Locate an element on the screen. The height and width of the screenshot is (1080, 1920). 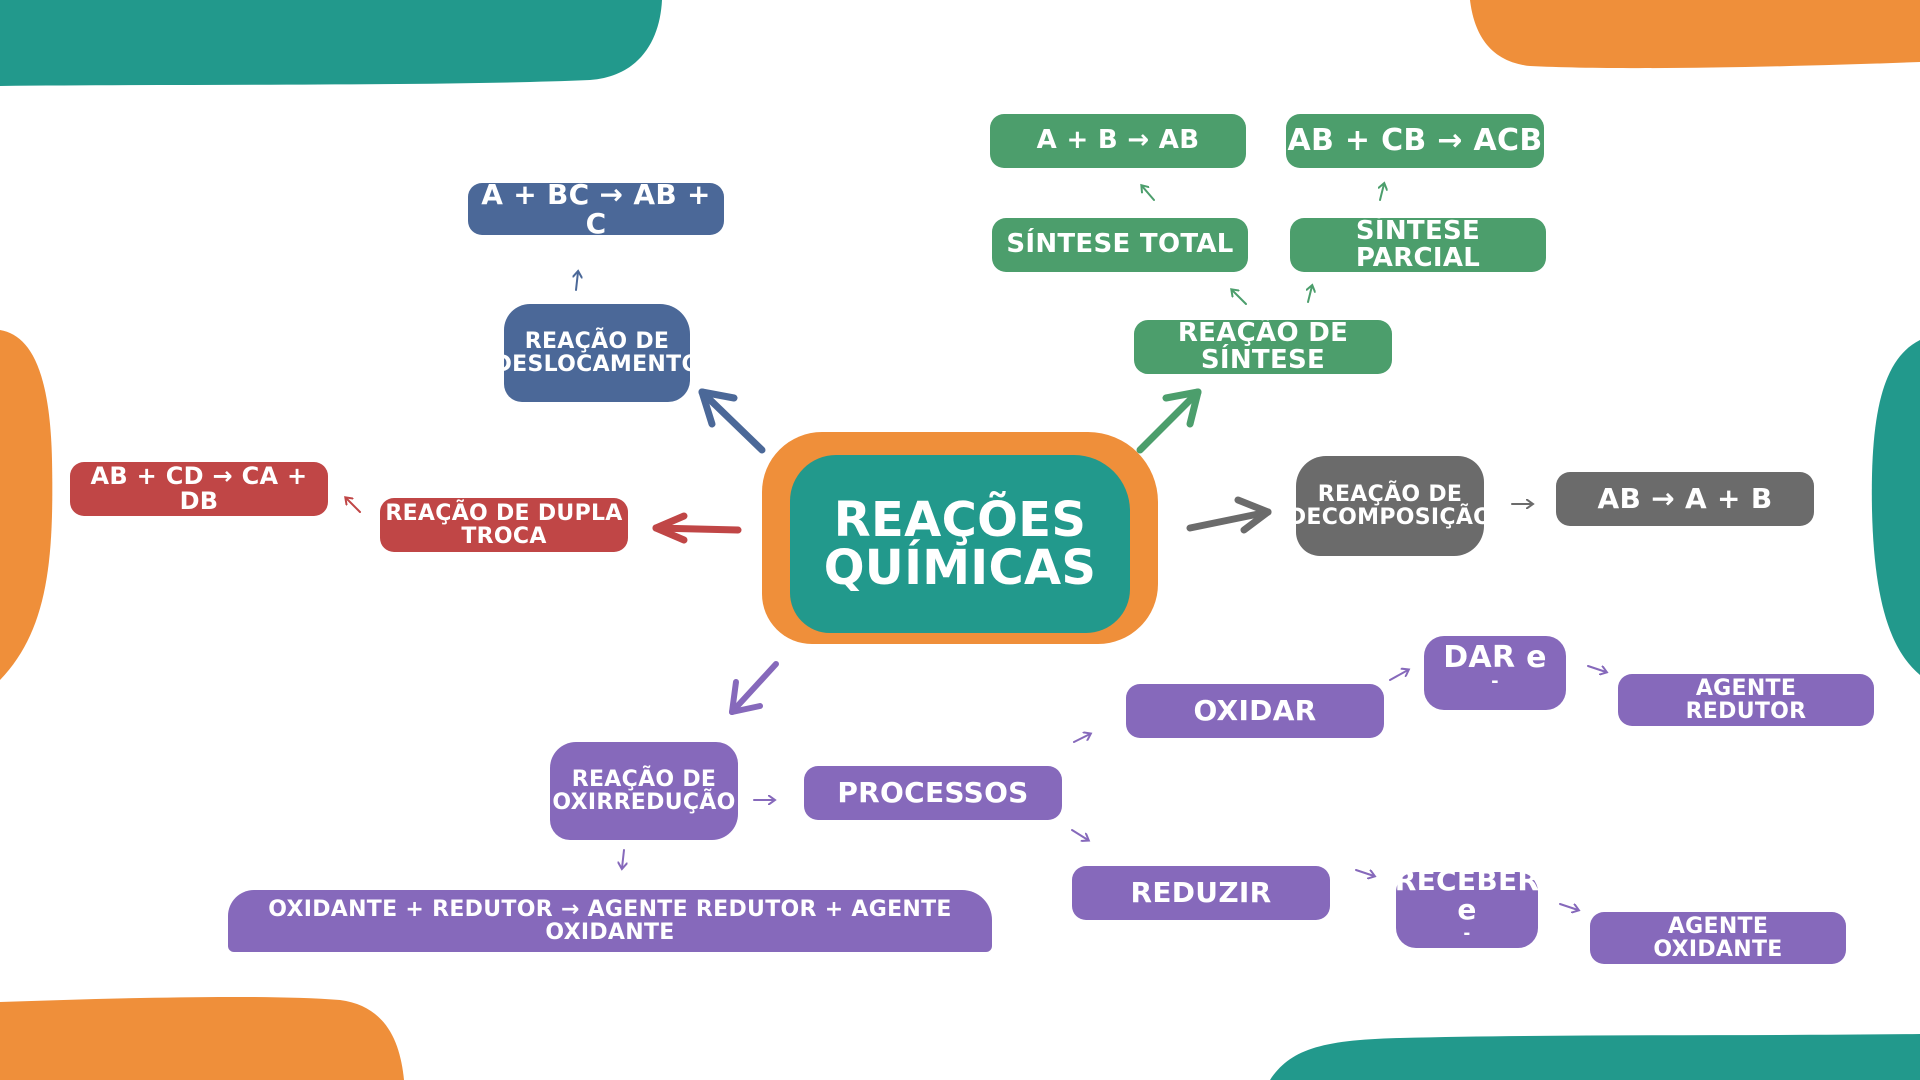
deslocamento-node: REAÇÃO DE DESLOCAMENTO is located at coordinates (597, 353).